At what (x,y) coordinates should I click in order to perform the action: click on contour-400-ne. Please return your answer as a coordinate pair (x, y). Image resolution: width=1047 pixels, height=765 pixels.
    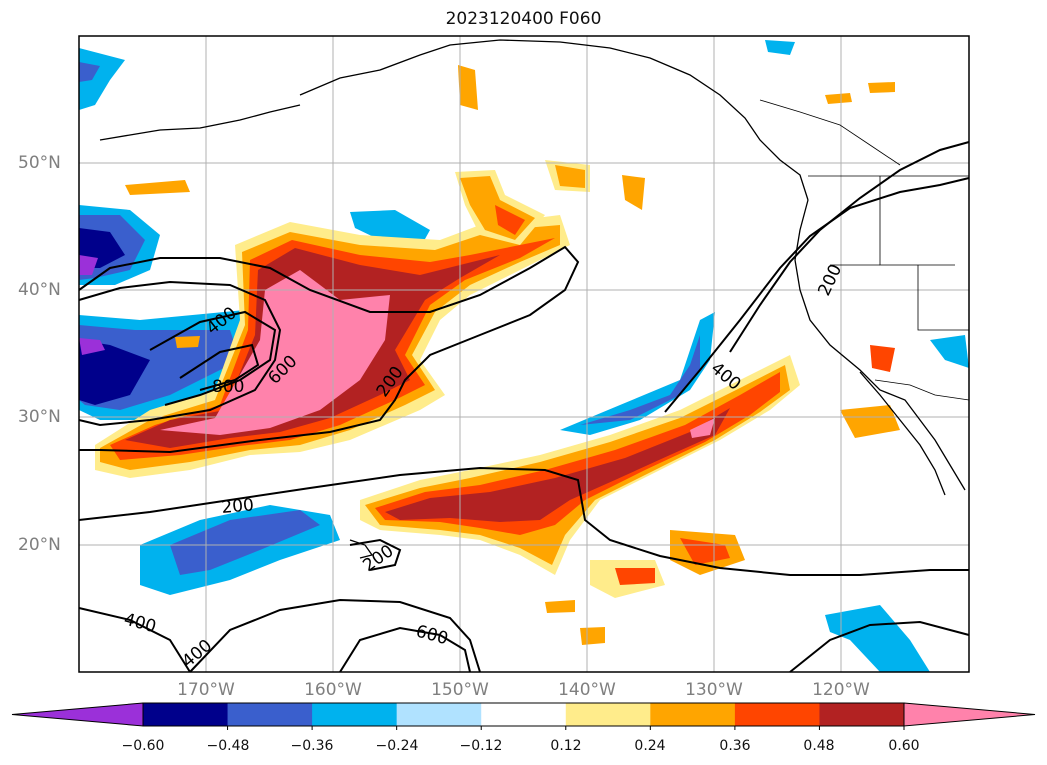
    Looking at the image, I should click on (817, 295).